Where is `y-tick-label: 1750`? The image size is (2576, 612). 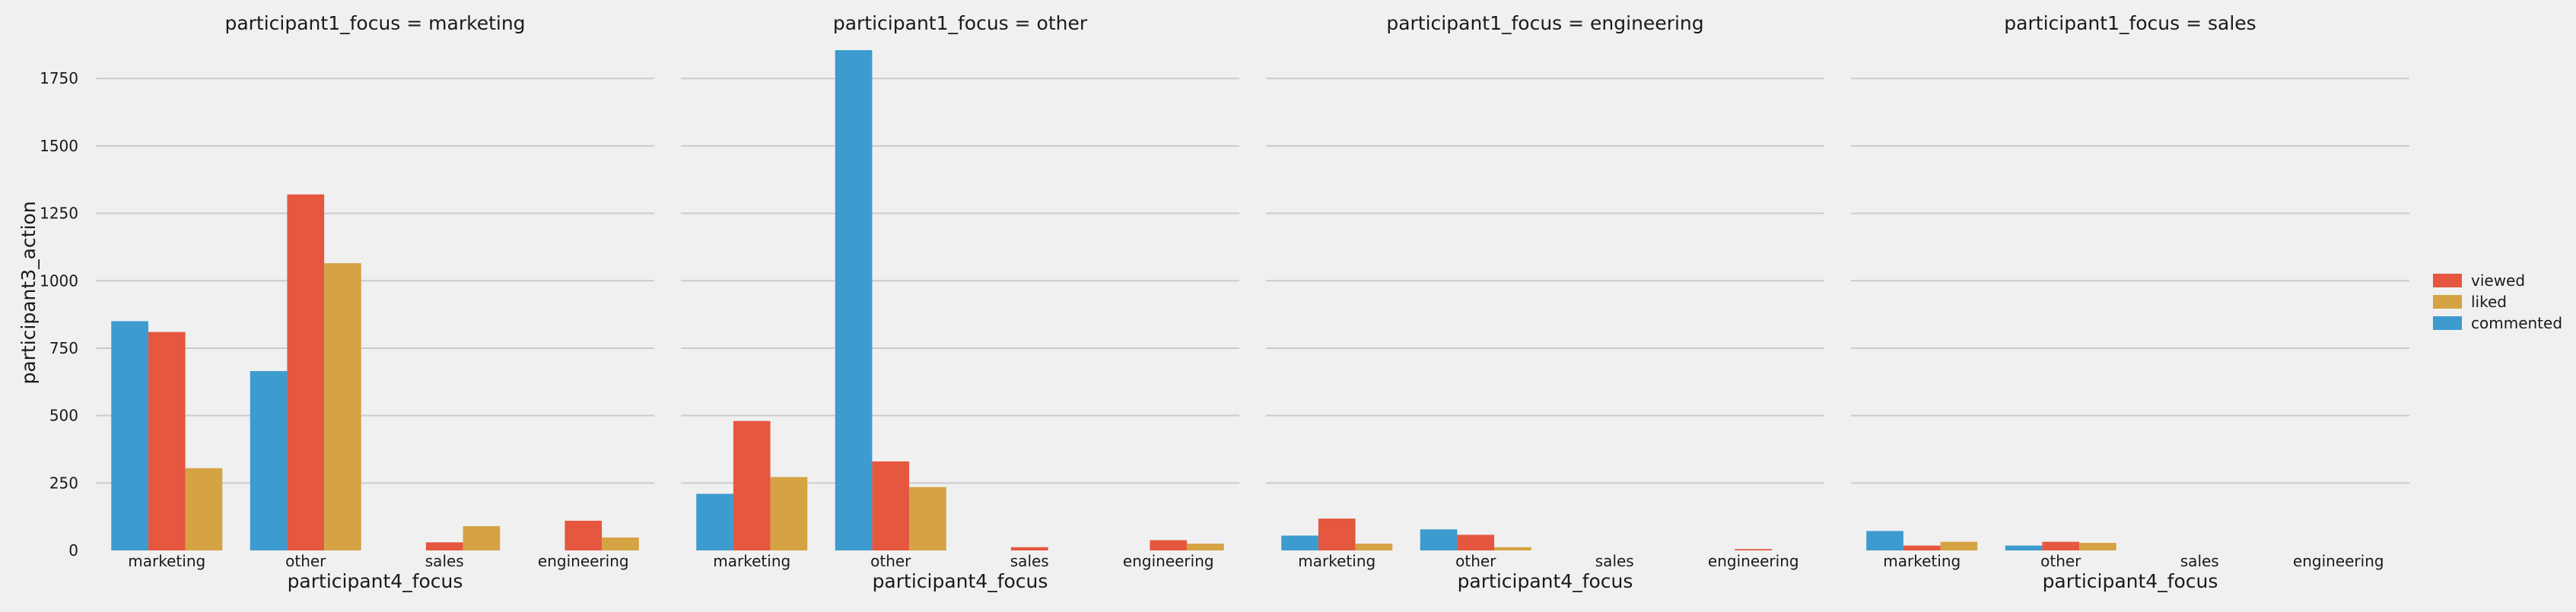 y-tick-label: 1750 is located at coordinates (59, 78).